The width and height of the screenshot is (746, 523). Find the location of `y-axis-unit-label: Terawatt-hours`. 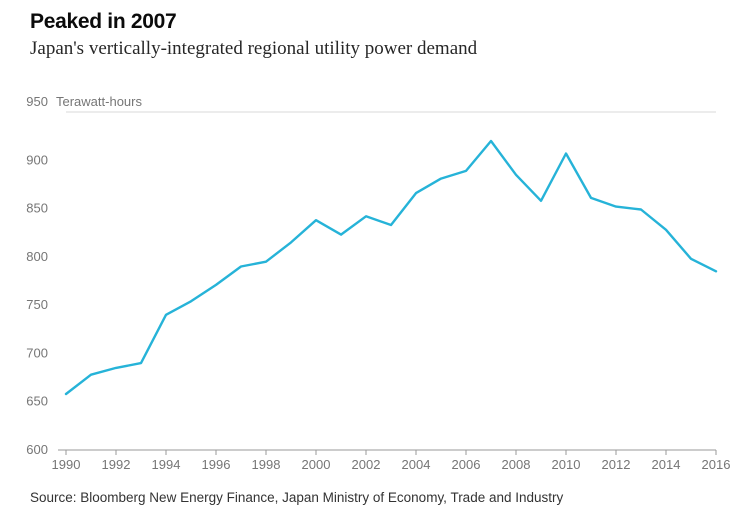

y-axis-unit-label: Terawatt-hours is located at coordinates (99, 101).